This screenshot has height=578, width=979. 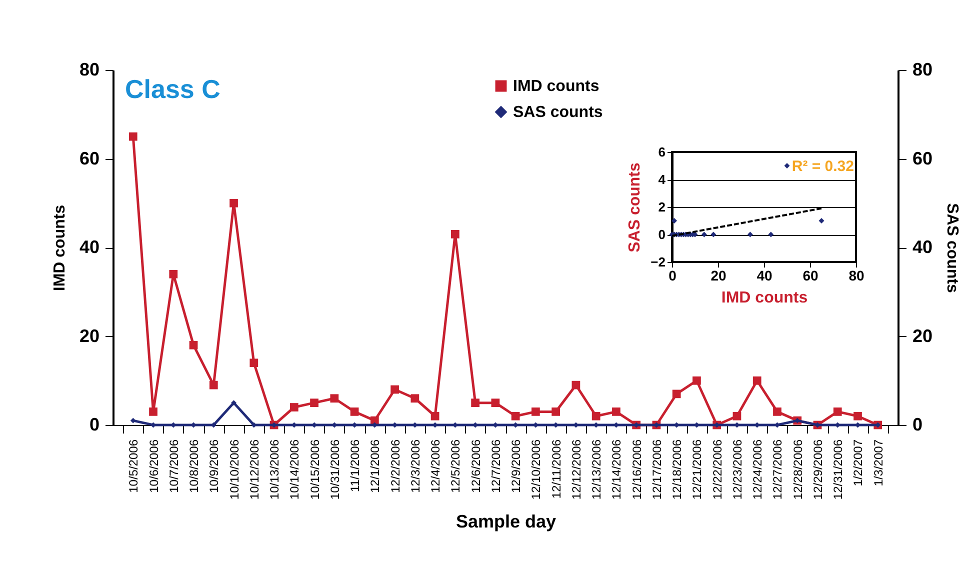 I want to click on y2-tick-label: 40, so click(x=922, y=247).